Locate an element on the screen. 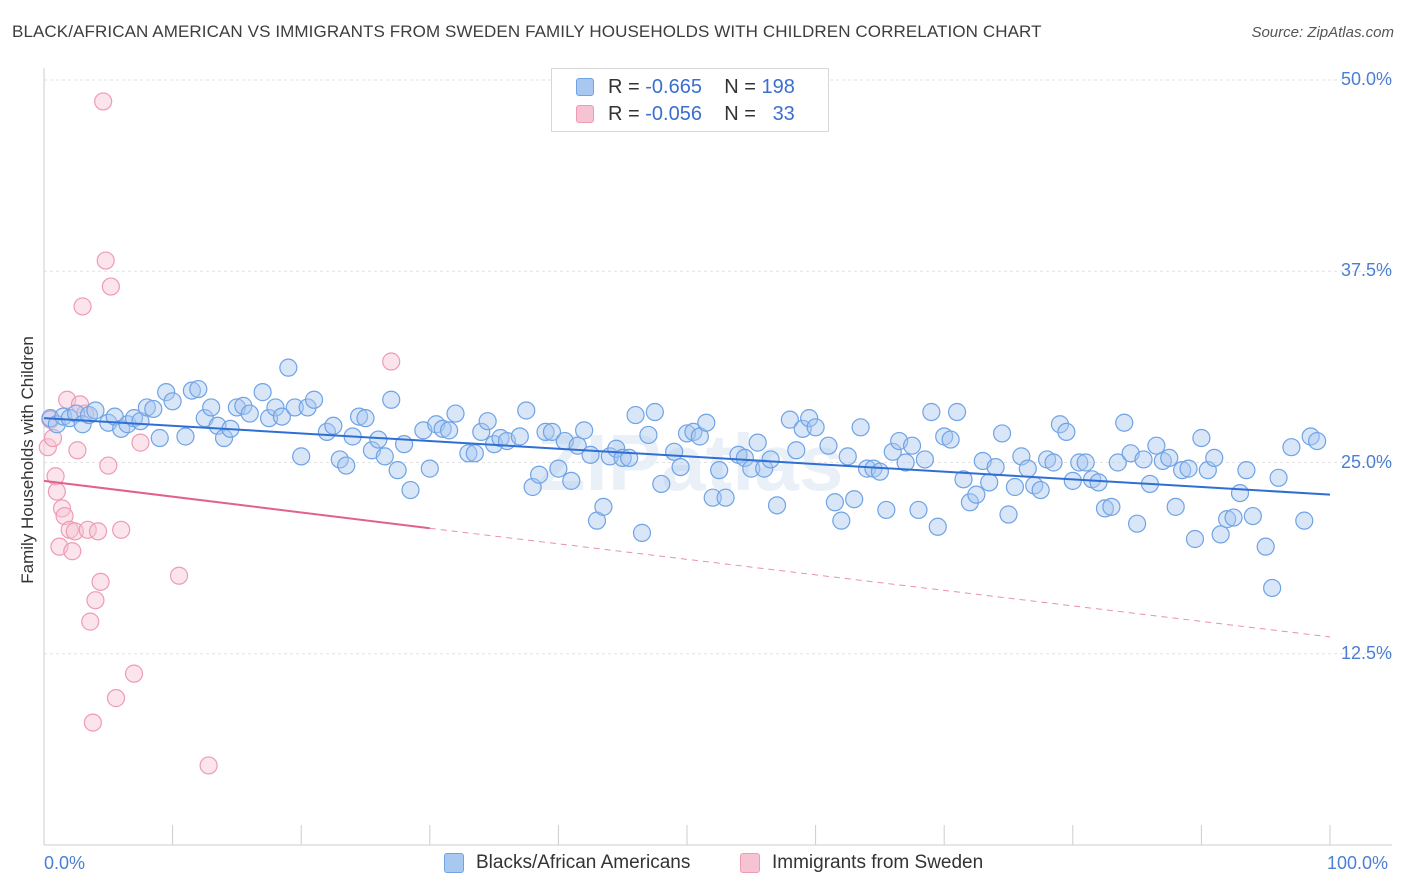 The width and height of the screenshot is (1406, 892). y-tick-label: 12.5% is located at coordinates (1366, 652).